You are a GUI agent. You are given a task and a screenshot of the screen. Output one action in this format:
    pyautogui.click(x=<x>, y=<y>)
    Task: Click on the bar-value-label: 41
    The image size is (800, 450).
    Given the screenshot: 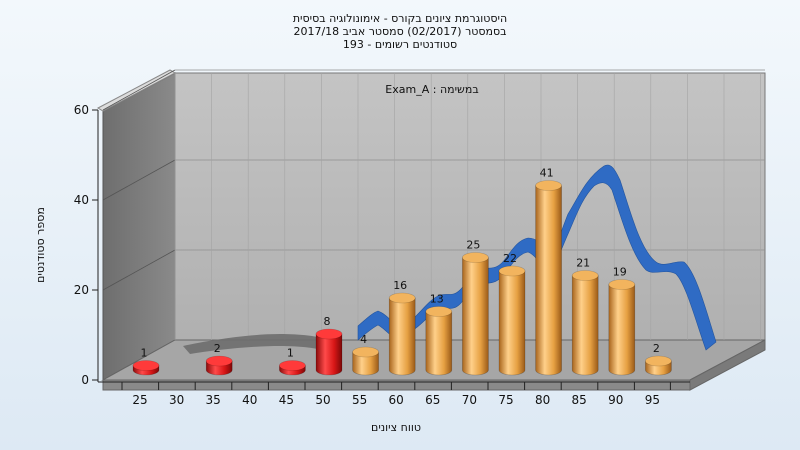 What is the action you would take?
    pyautogui.click(x=547, y=173)
    